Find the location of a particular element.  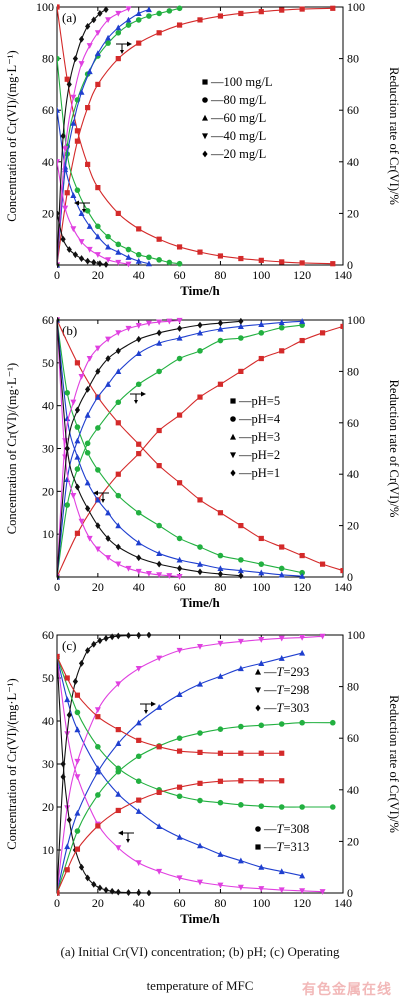

watermark: 有色金属在线 is located at coordinates (347, 990).